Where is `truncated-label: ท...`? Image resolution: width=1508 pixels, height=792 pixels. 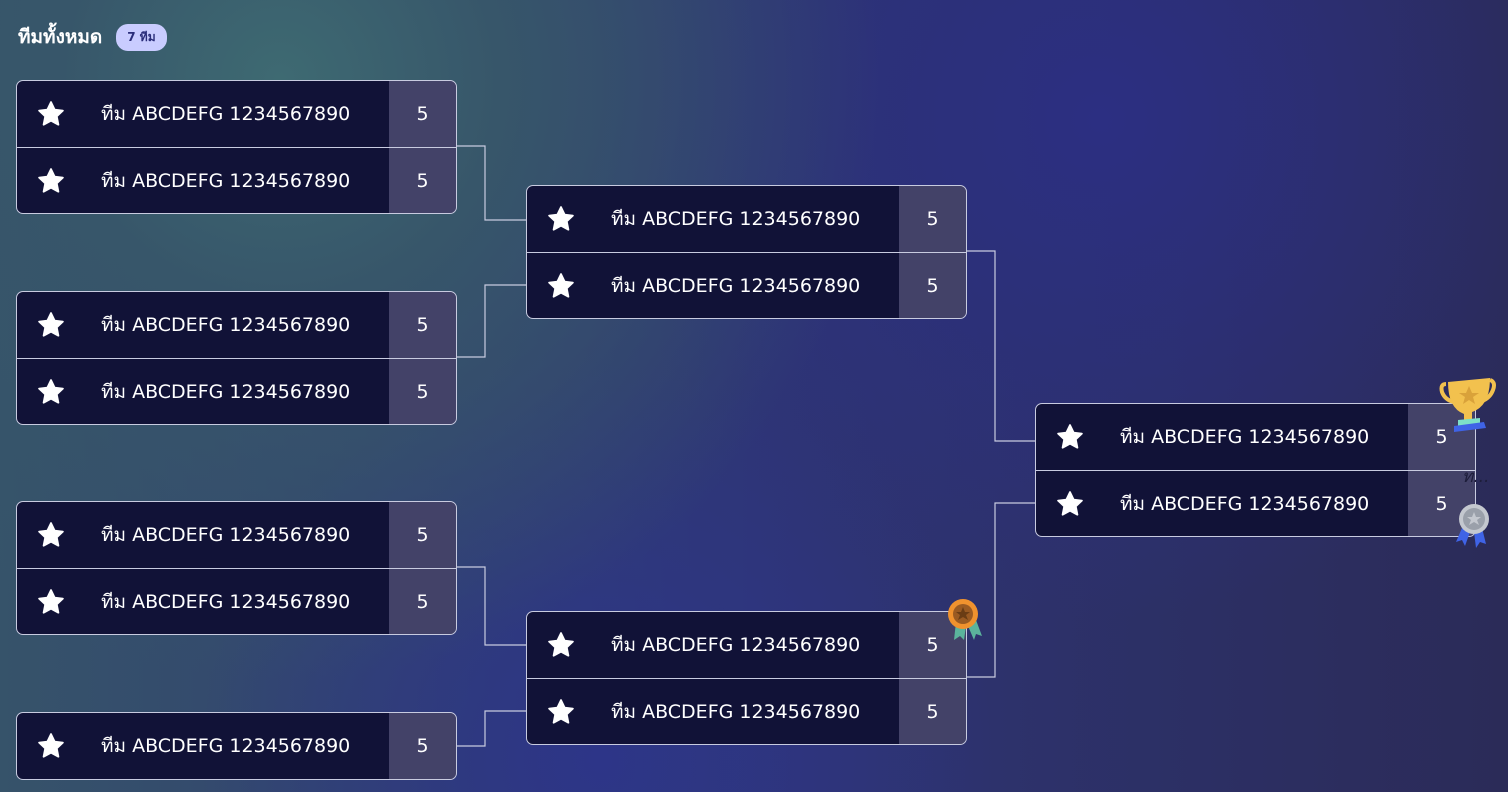
truncated-label: ท... is located at coordinates (1476, 477).